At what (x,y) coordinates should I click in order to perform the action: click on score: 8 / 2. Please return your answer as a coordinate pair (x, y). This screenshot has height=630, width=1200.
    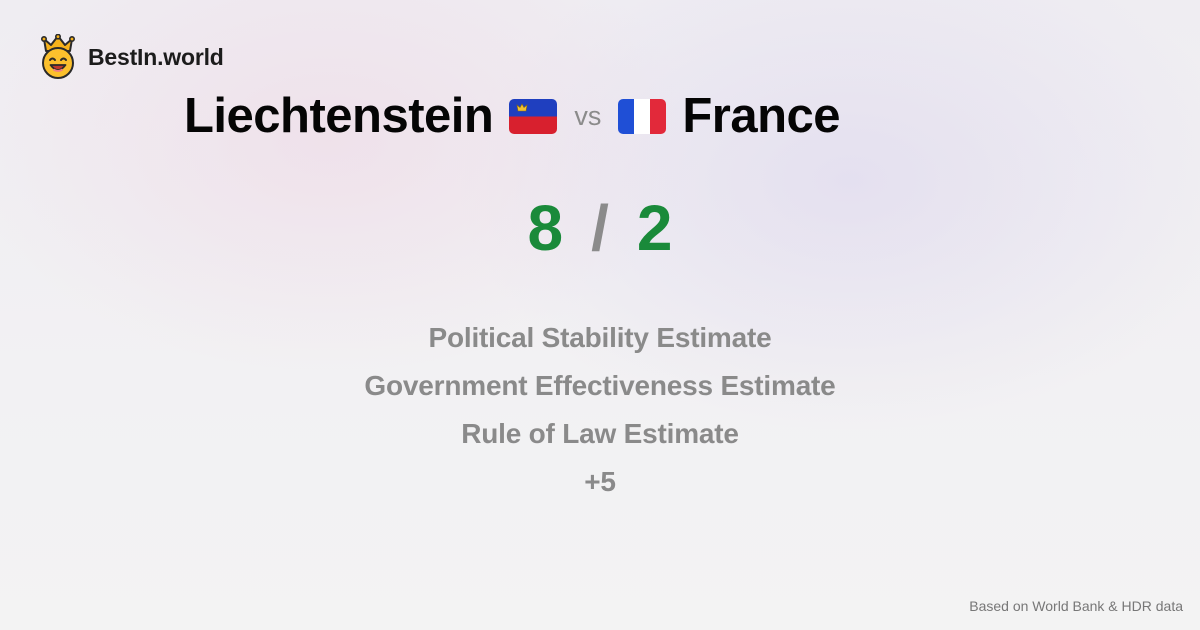
    Looking at the image, I should click on (600, 228).